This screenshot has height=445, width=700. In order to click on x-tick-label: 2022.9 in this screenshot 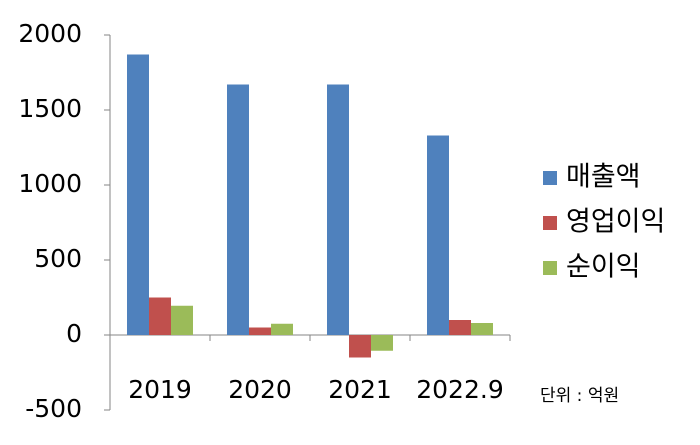, I will do `click(459, 389)`.